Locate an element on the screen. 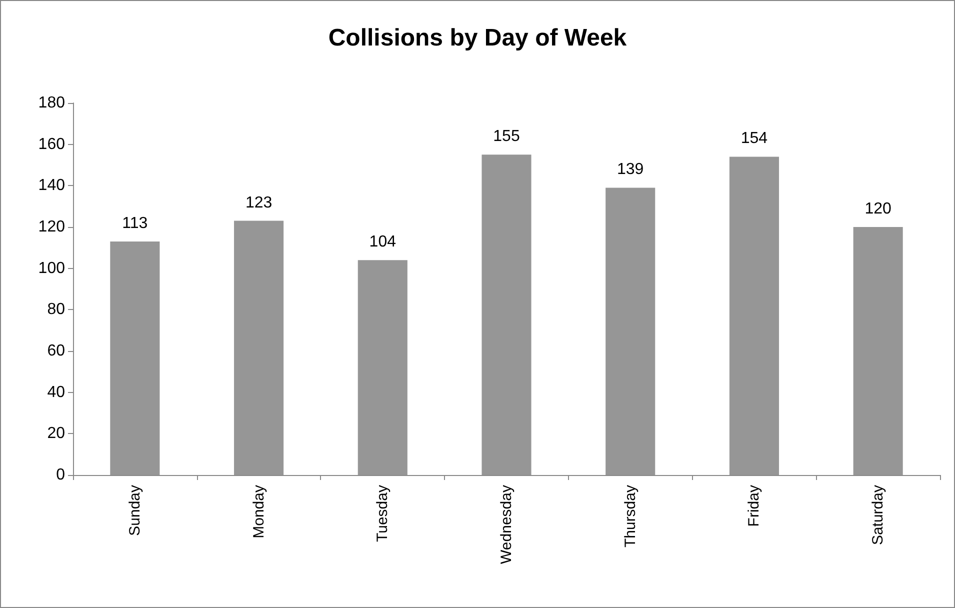  x-tick-label: Monday is located at coordinates (259, 511).